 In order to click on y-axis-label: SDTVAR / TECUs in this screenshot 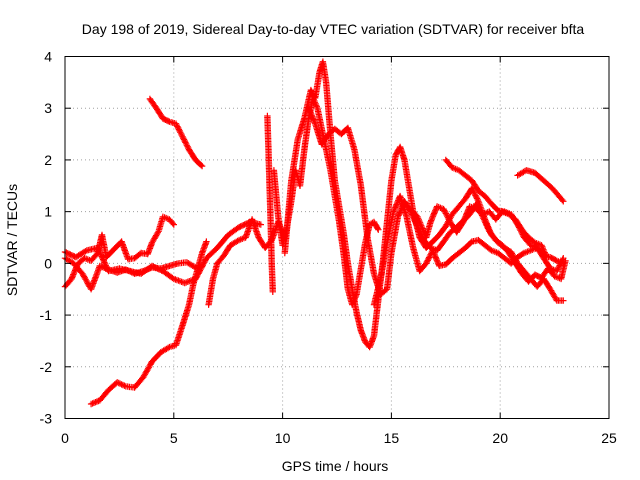, I will do `click(12, 240)`.